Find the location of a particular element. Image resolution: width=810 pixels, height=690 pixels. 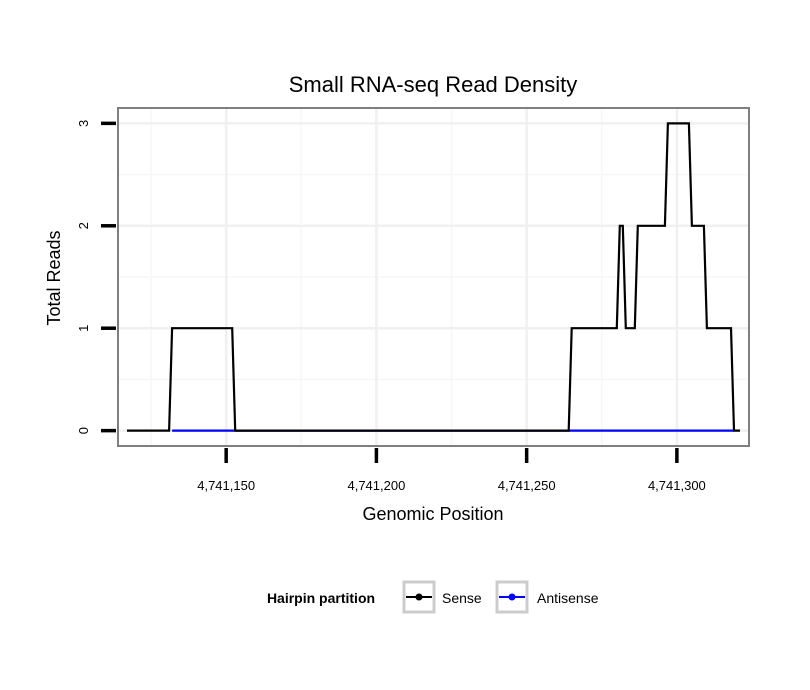

legend-point-sense is located at coordinates (419, 597).